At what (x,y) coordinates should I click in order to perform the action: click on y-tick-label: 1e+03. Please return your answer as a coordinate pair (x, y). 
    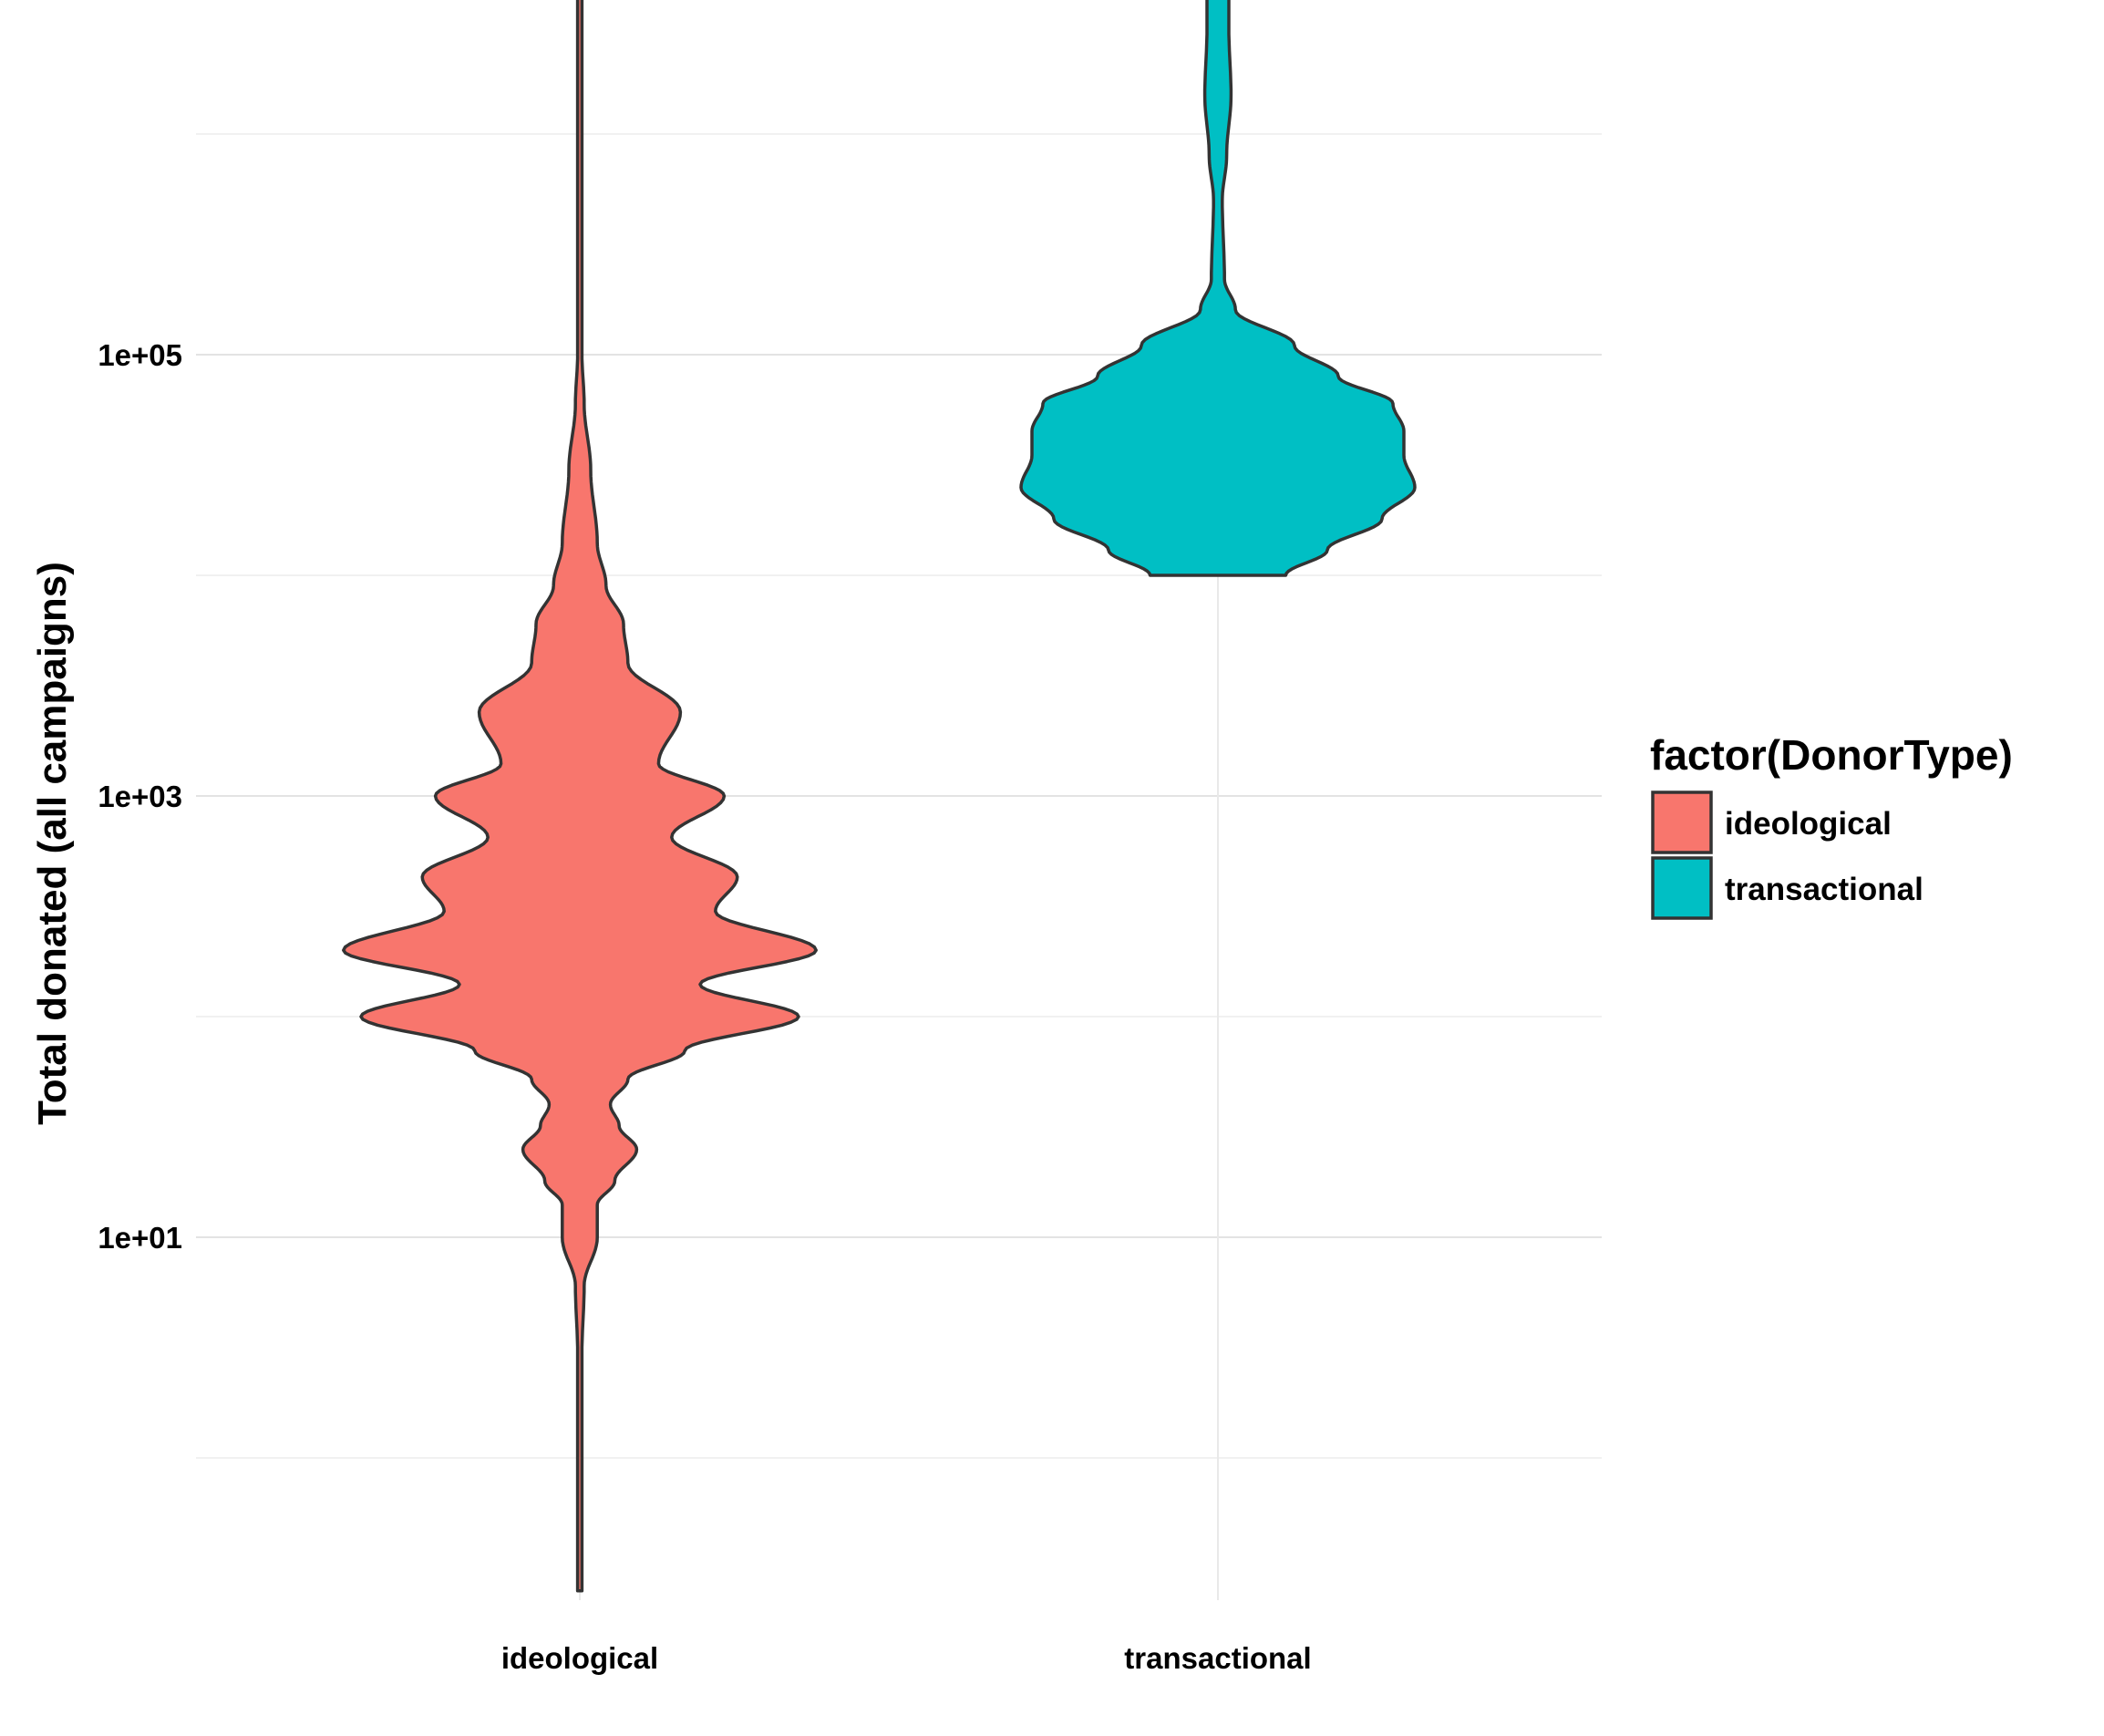
    Looking at the image, I should click on (140, 796).